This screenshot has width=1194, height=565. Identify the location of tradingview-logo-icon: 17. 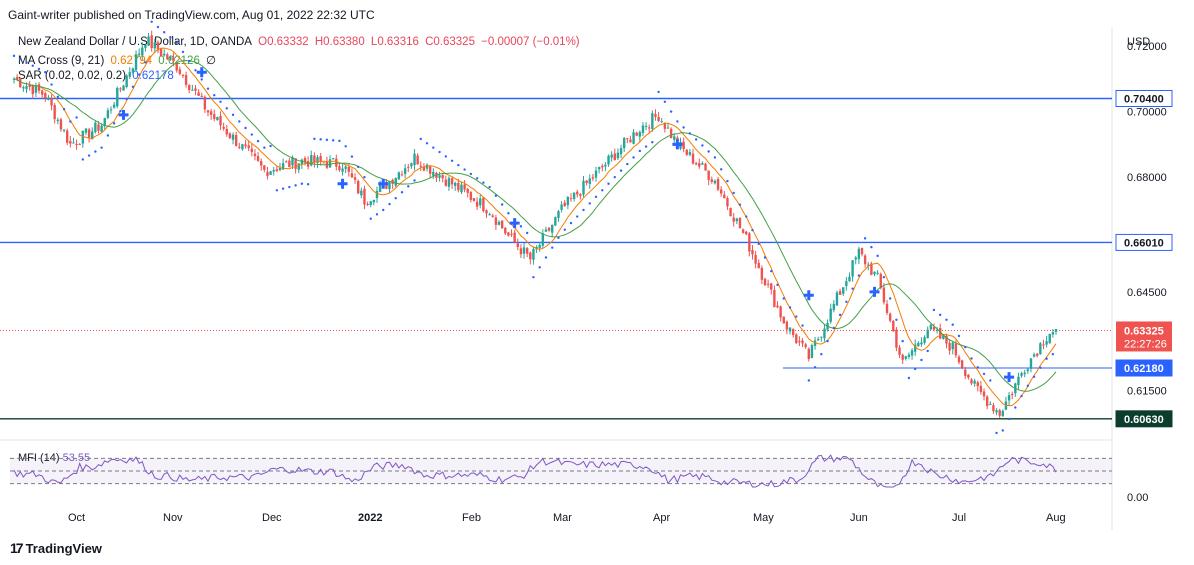
(17, 548).